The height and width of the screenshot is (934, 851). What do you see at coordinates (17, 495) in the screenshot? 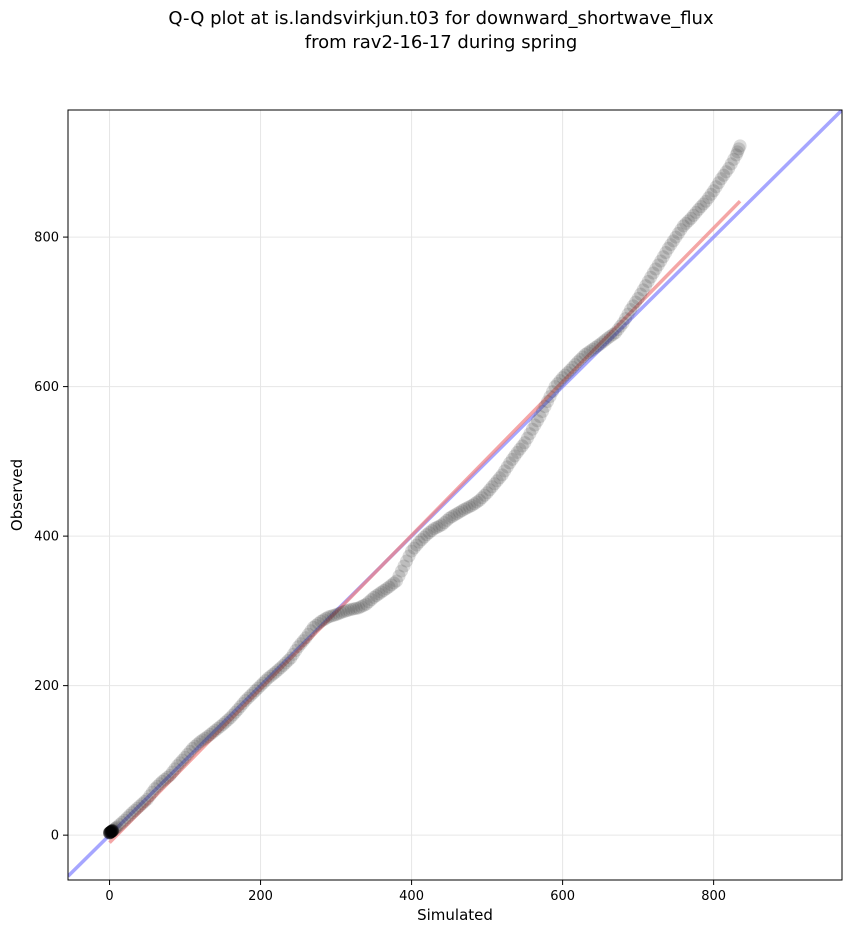
I see `y-axis-label: Observed` at bounding box center [17, 495].